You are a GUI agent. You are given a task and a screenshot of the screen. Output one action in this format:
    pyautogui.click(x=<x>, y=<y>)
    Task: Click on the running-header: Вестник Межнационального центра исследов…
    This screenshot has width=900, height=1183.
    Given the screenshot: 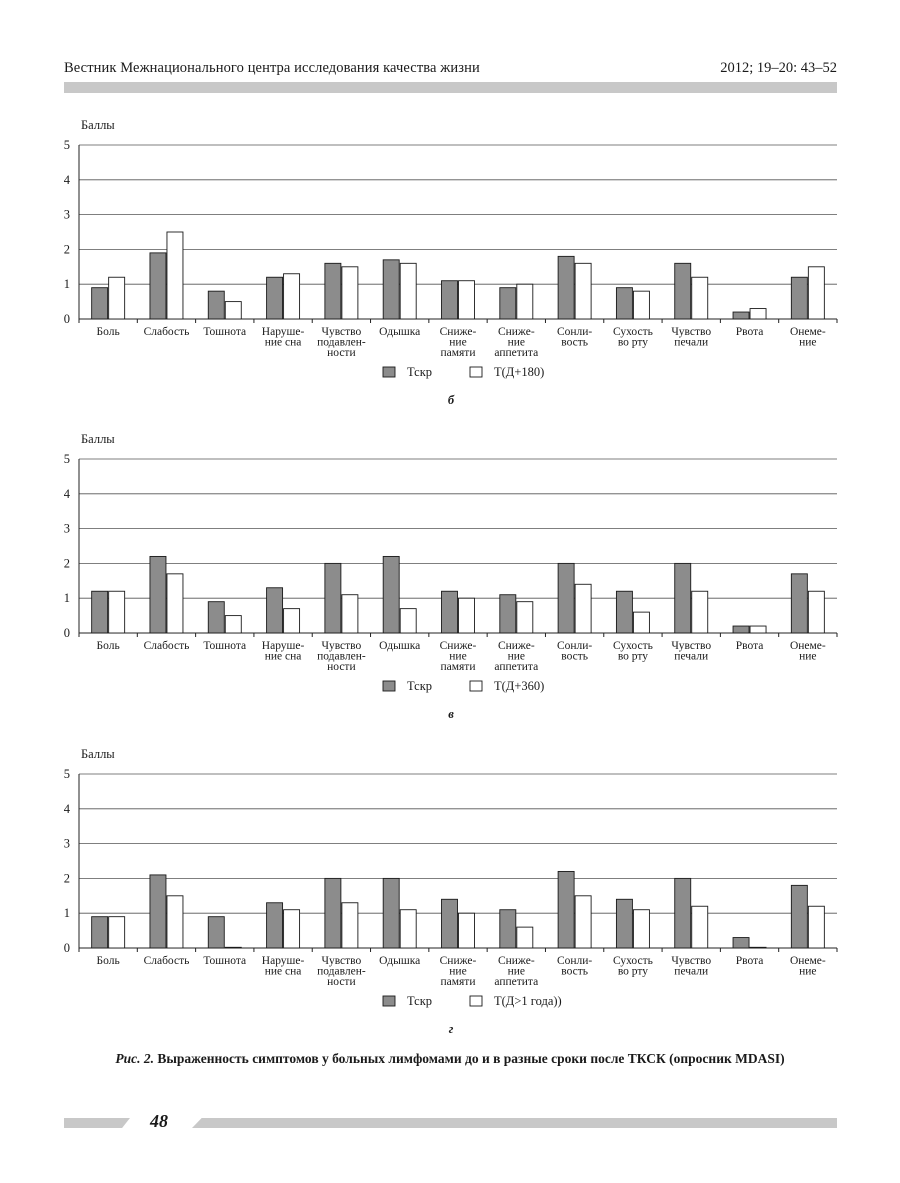 What is the action you would take?
    pyautogui.click(x=450, y=70)
    